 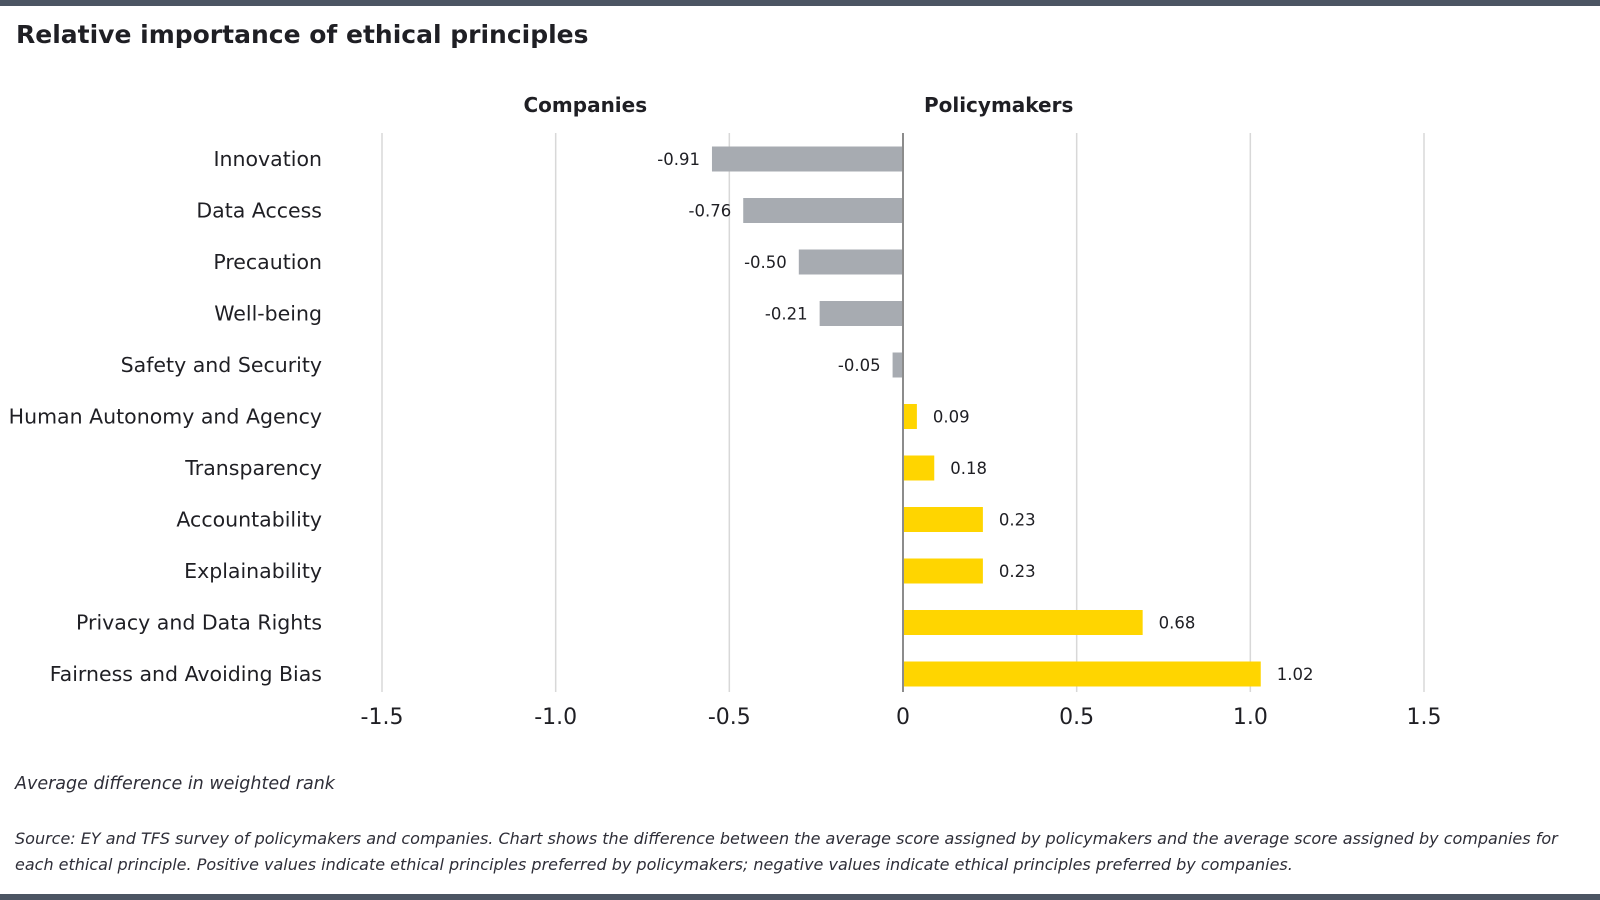 I want to click on data-label: 0.09, so click(x=951, y=417).